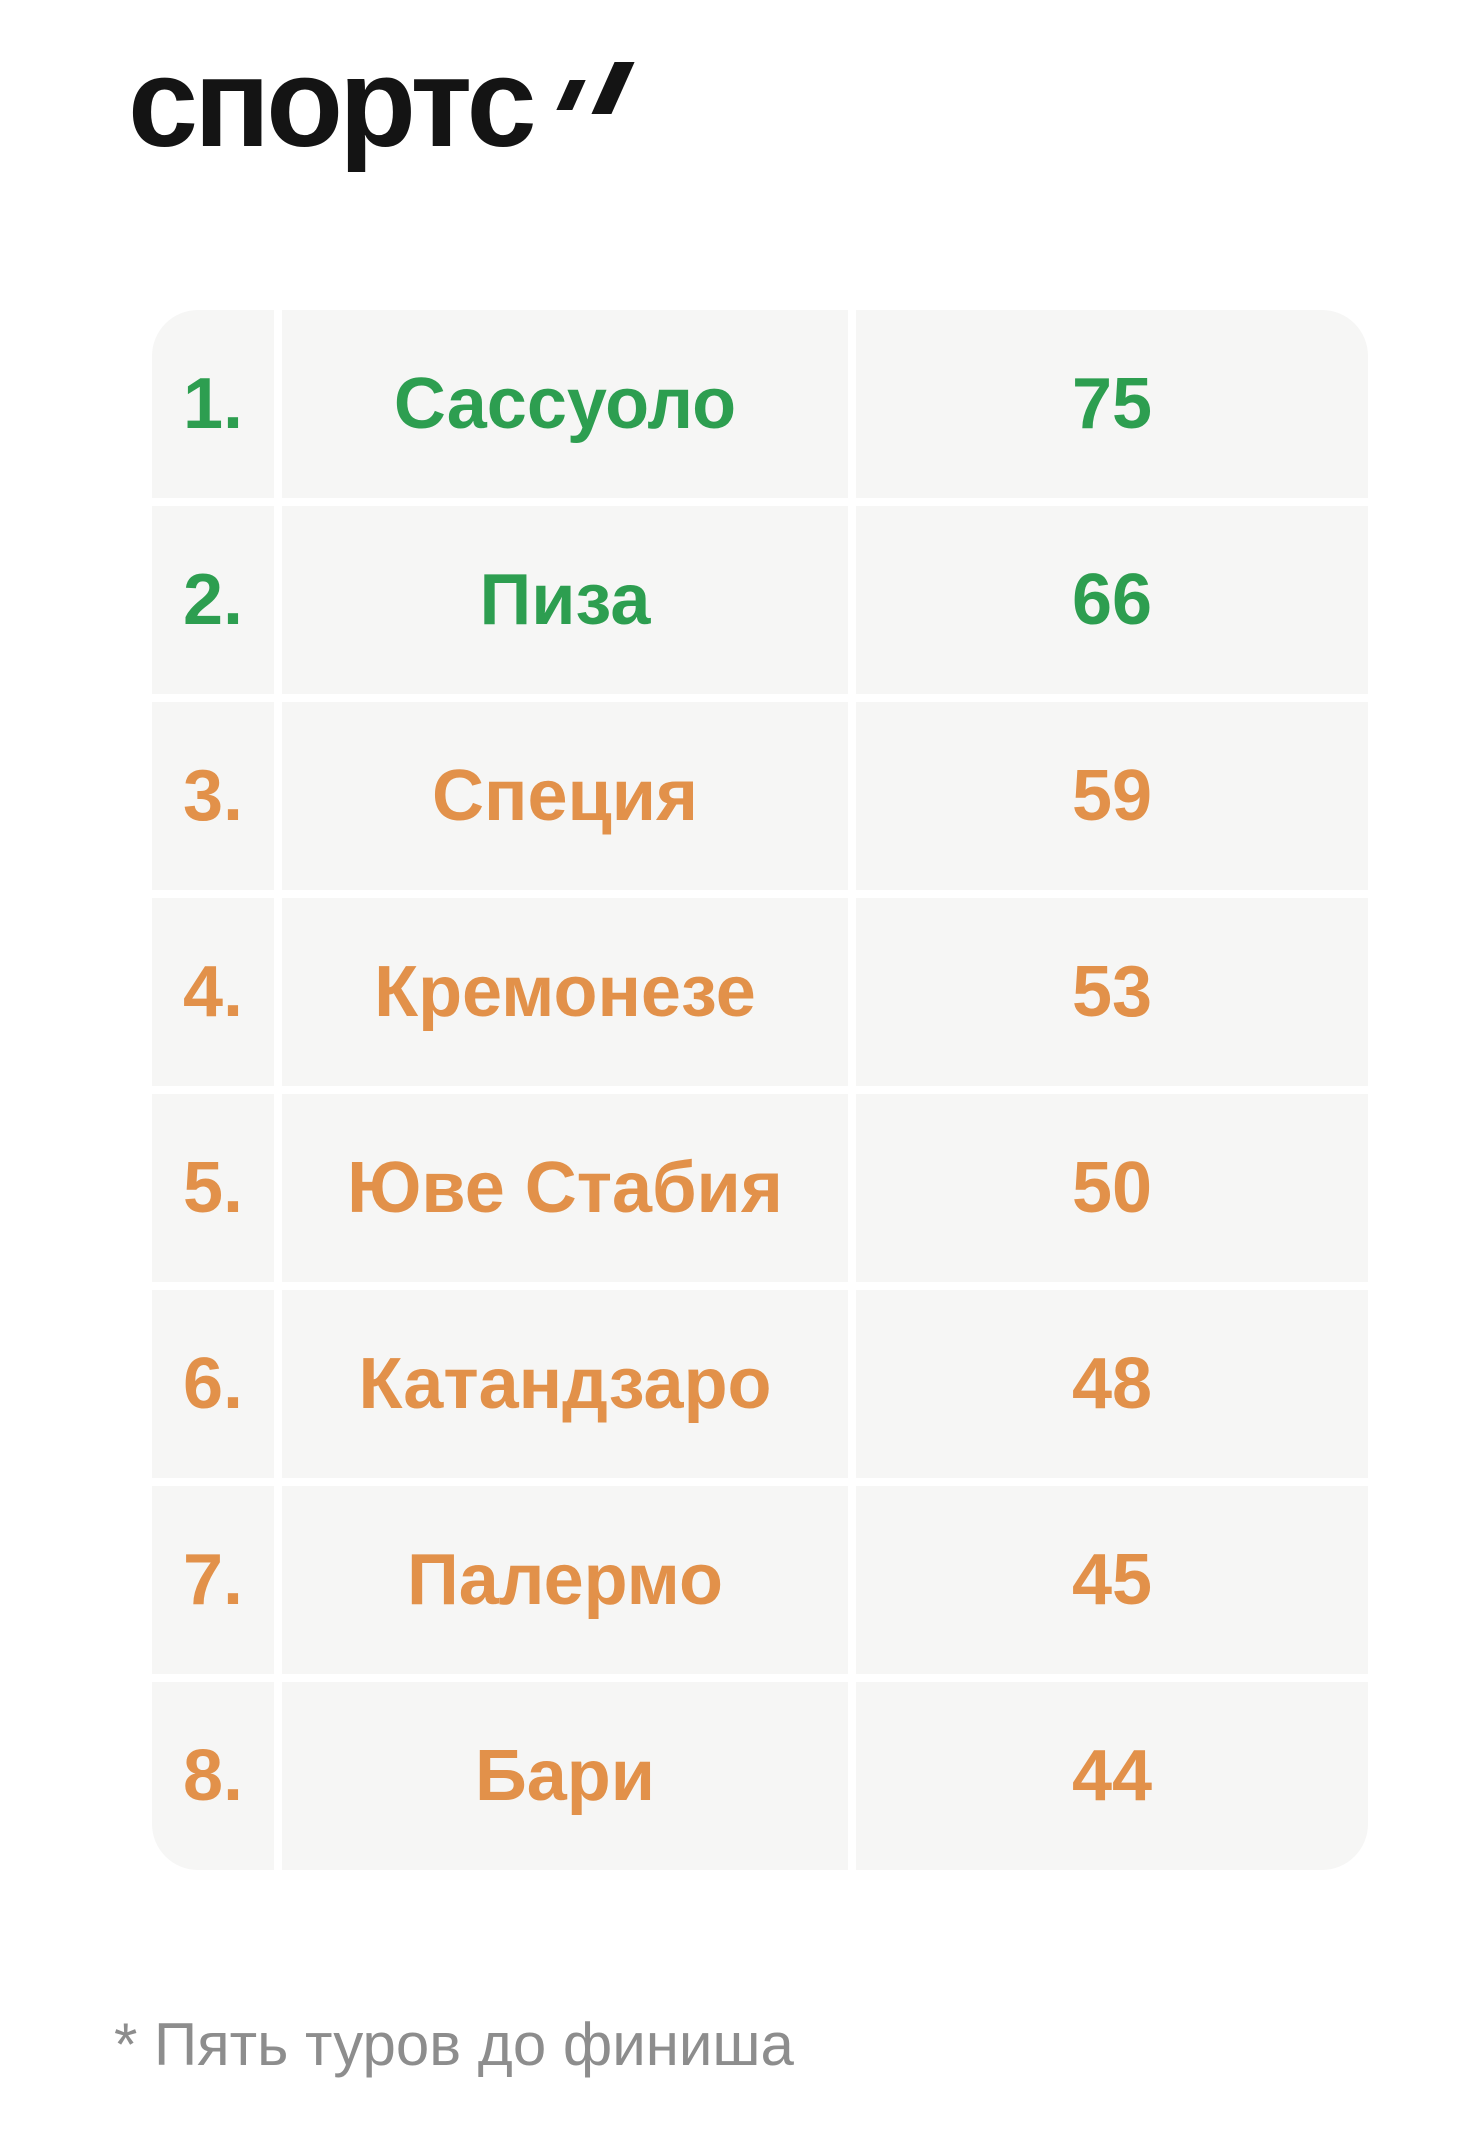  What do you see at coordinates (565, 404) in the screenshot?
I see `team-cell: Сассуоло` at bounding box center [565, 404].